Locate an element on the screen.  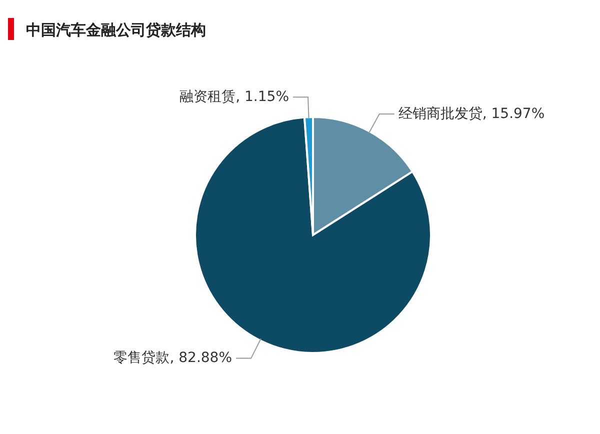
chart-title: 中国汽车金融公司贷款结构 is located at coordinates (116, 30).